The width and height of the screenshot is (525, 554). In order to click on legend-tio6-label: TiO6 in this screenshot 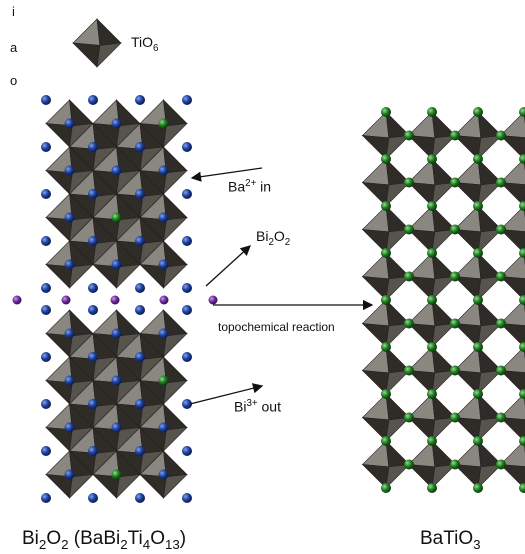, I will do `click(145, 44)`.